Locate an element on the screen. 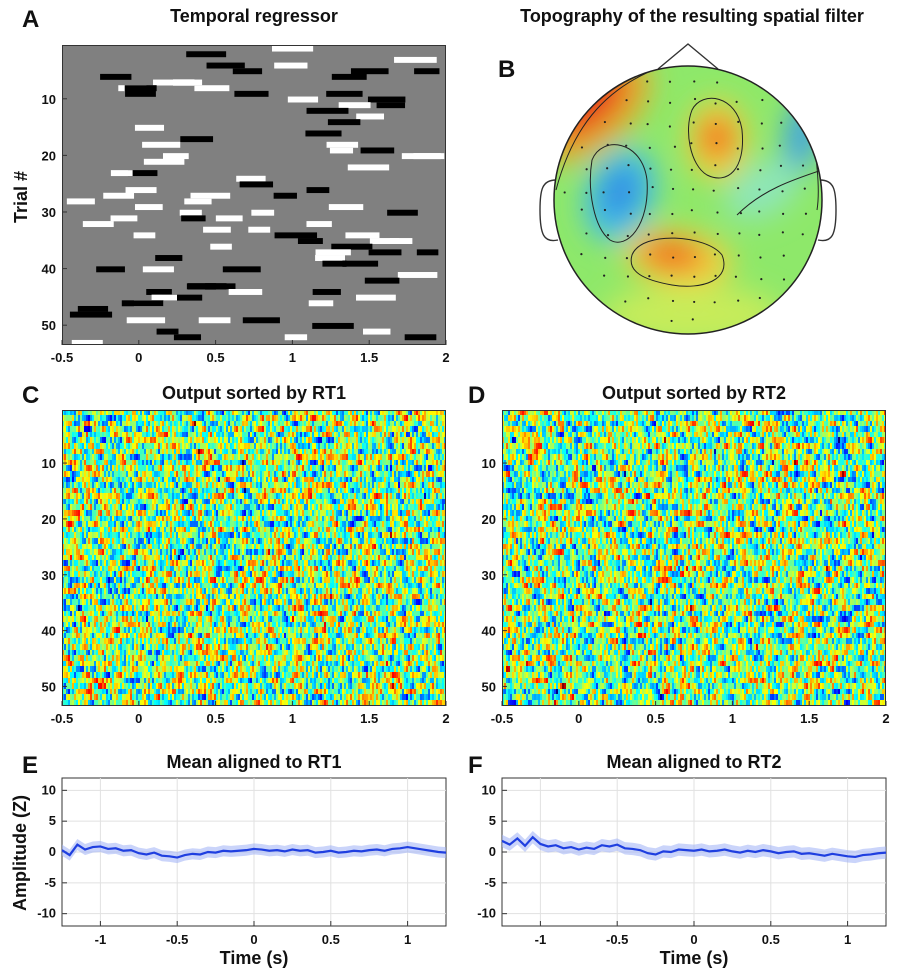 This screenshot has height=975, width=922. regressor-raster is located at coordinates (254, 195).